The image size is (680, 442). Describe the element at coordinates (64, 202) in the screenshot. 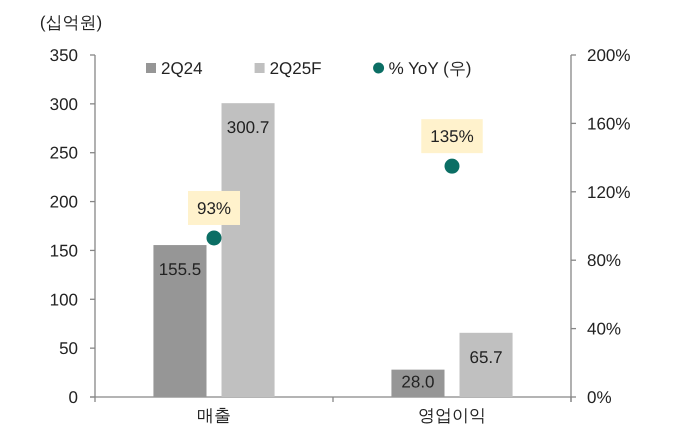

I see `ytick: 200` at that location.